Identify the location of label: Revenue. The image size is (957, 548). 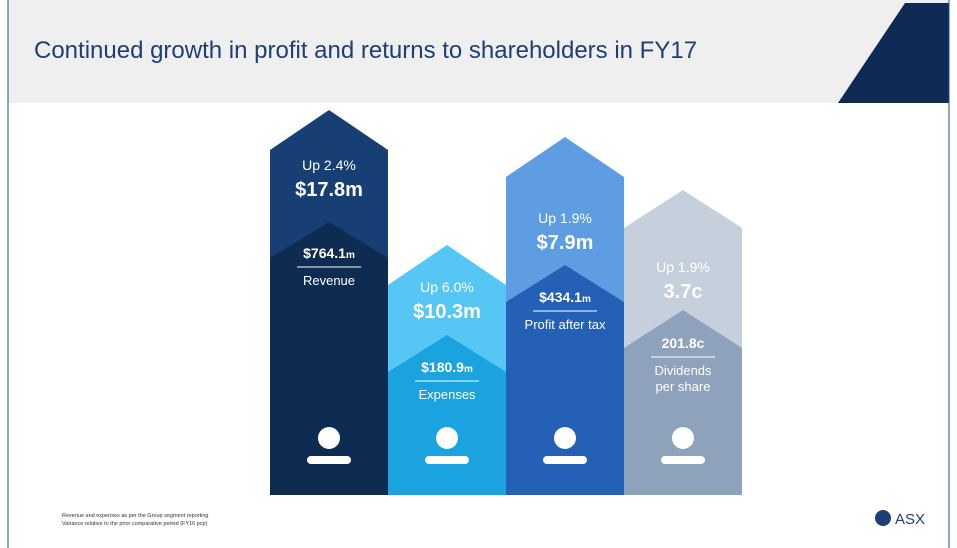
(329, 280).